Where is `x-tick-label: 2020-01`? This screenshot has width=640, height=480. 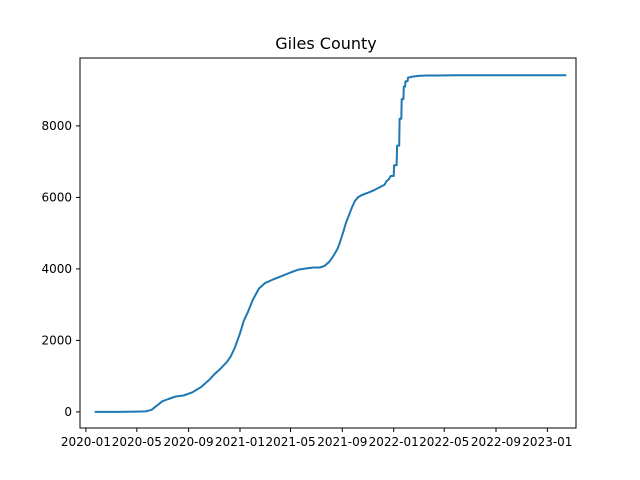
x-tick-label: 2020-01 is located at coordinates (86, 442).